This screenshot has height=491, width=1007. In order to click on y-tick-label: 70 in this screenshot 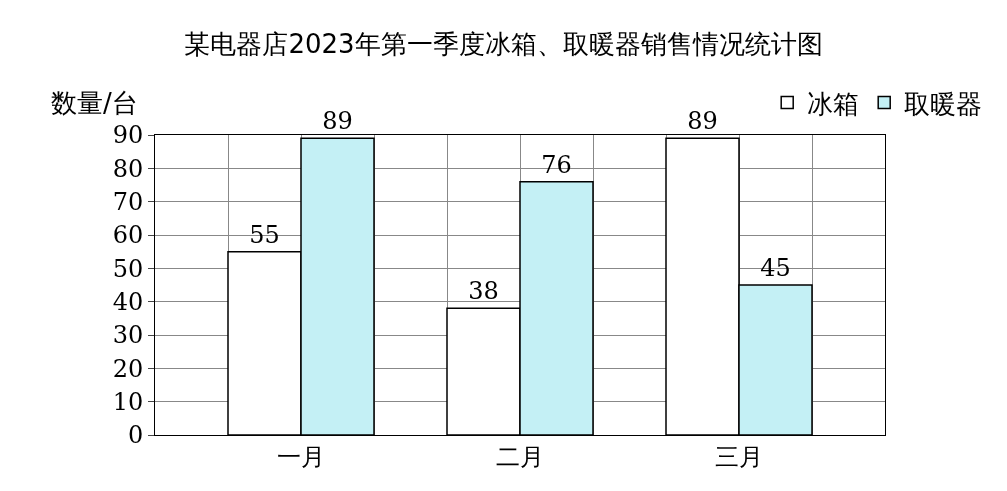, I will do `click(128, 202)`.